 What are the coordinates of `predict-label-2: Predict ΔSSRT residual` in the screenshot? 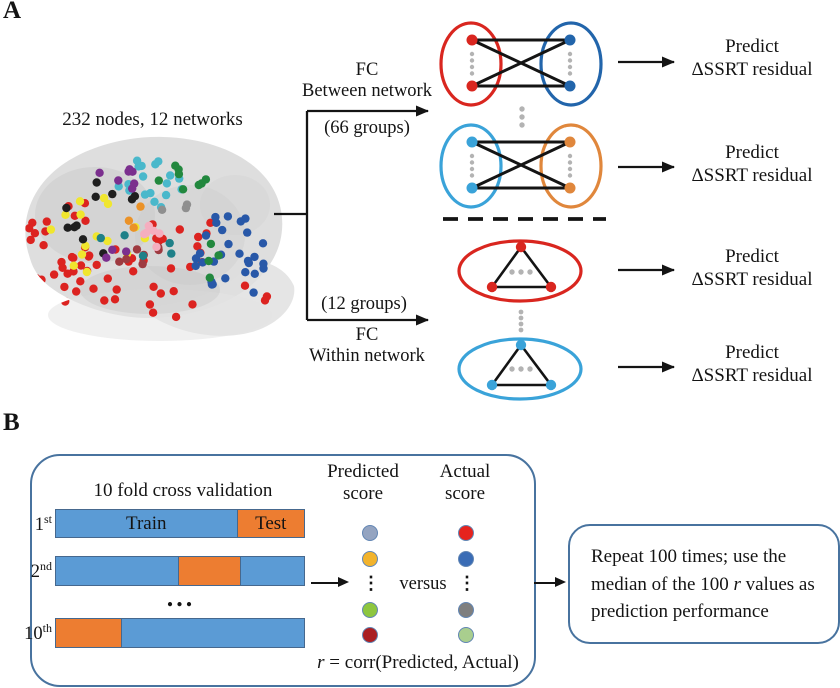 It's located at (752, 164).